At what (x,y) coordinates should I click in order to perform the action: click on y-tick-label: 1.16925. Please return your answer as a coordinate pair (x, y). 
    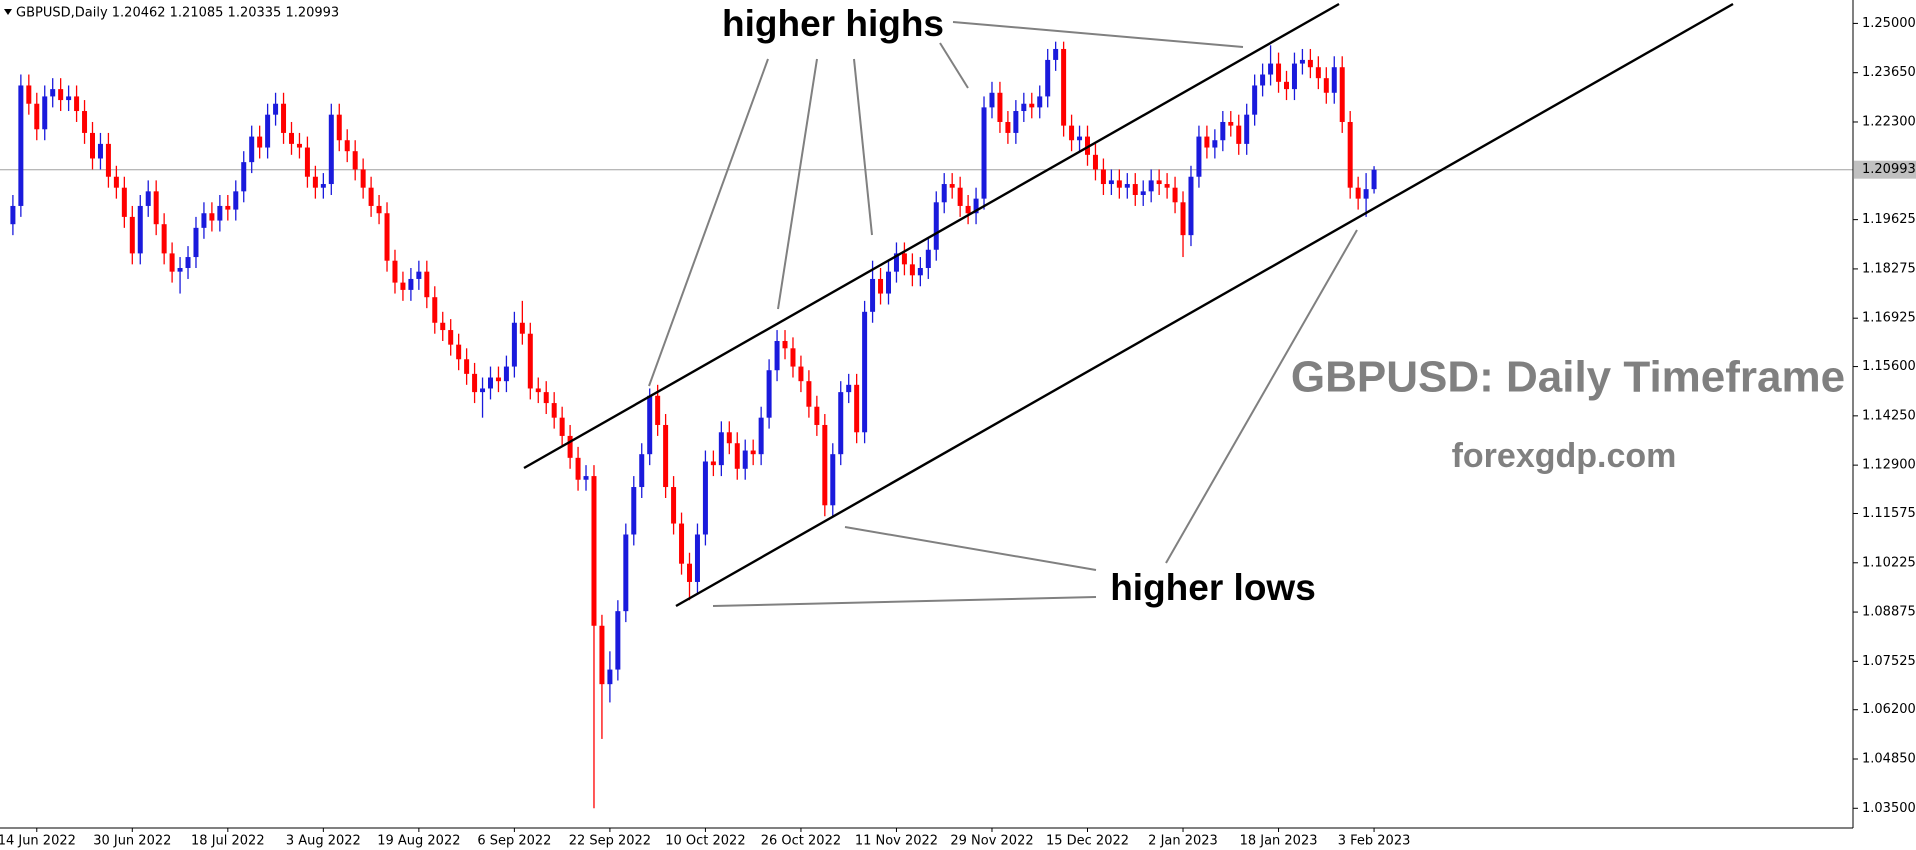
    Looking at the image, I should click on (1889, 318).